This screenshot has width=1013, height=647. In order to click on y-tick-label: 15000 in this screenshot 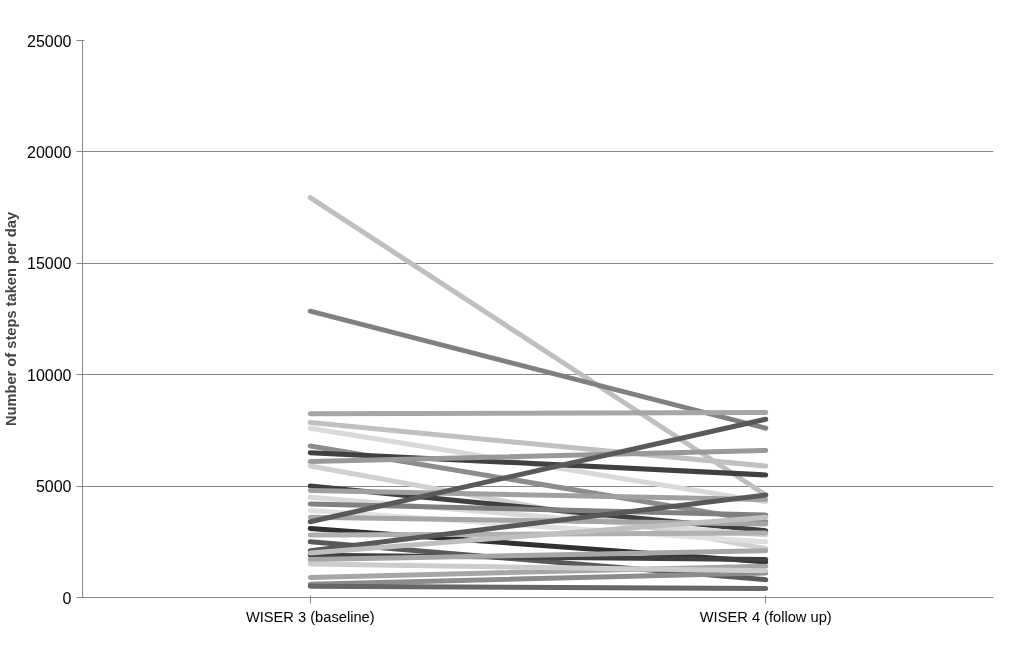, I will do `click(49, 264)`.